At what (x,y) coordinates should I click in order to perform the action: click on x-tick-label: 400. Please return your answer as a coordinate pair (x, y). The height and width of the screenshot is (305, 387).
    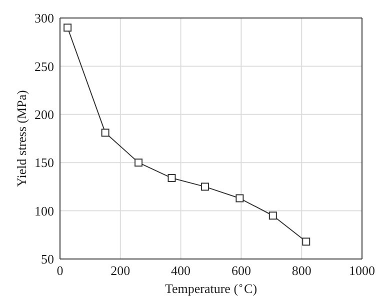
    Looking at the image, I should click on (181, 270).